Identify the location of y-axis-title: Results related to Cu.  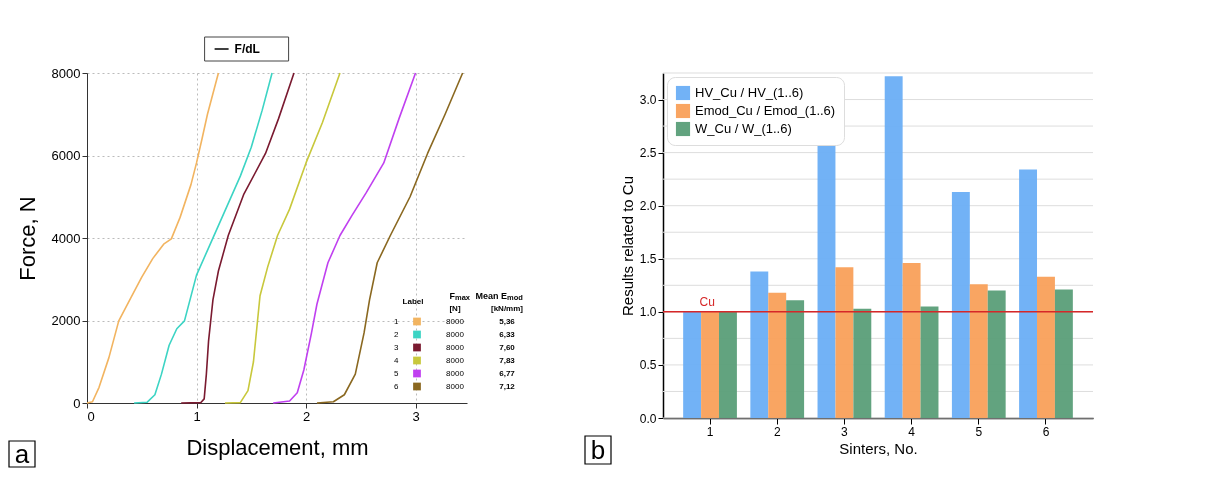
(627, 246).